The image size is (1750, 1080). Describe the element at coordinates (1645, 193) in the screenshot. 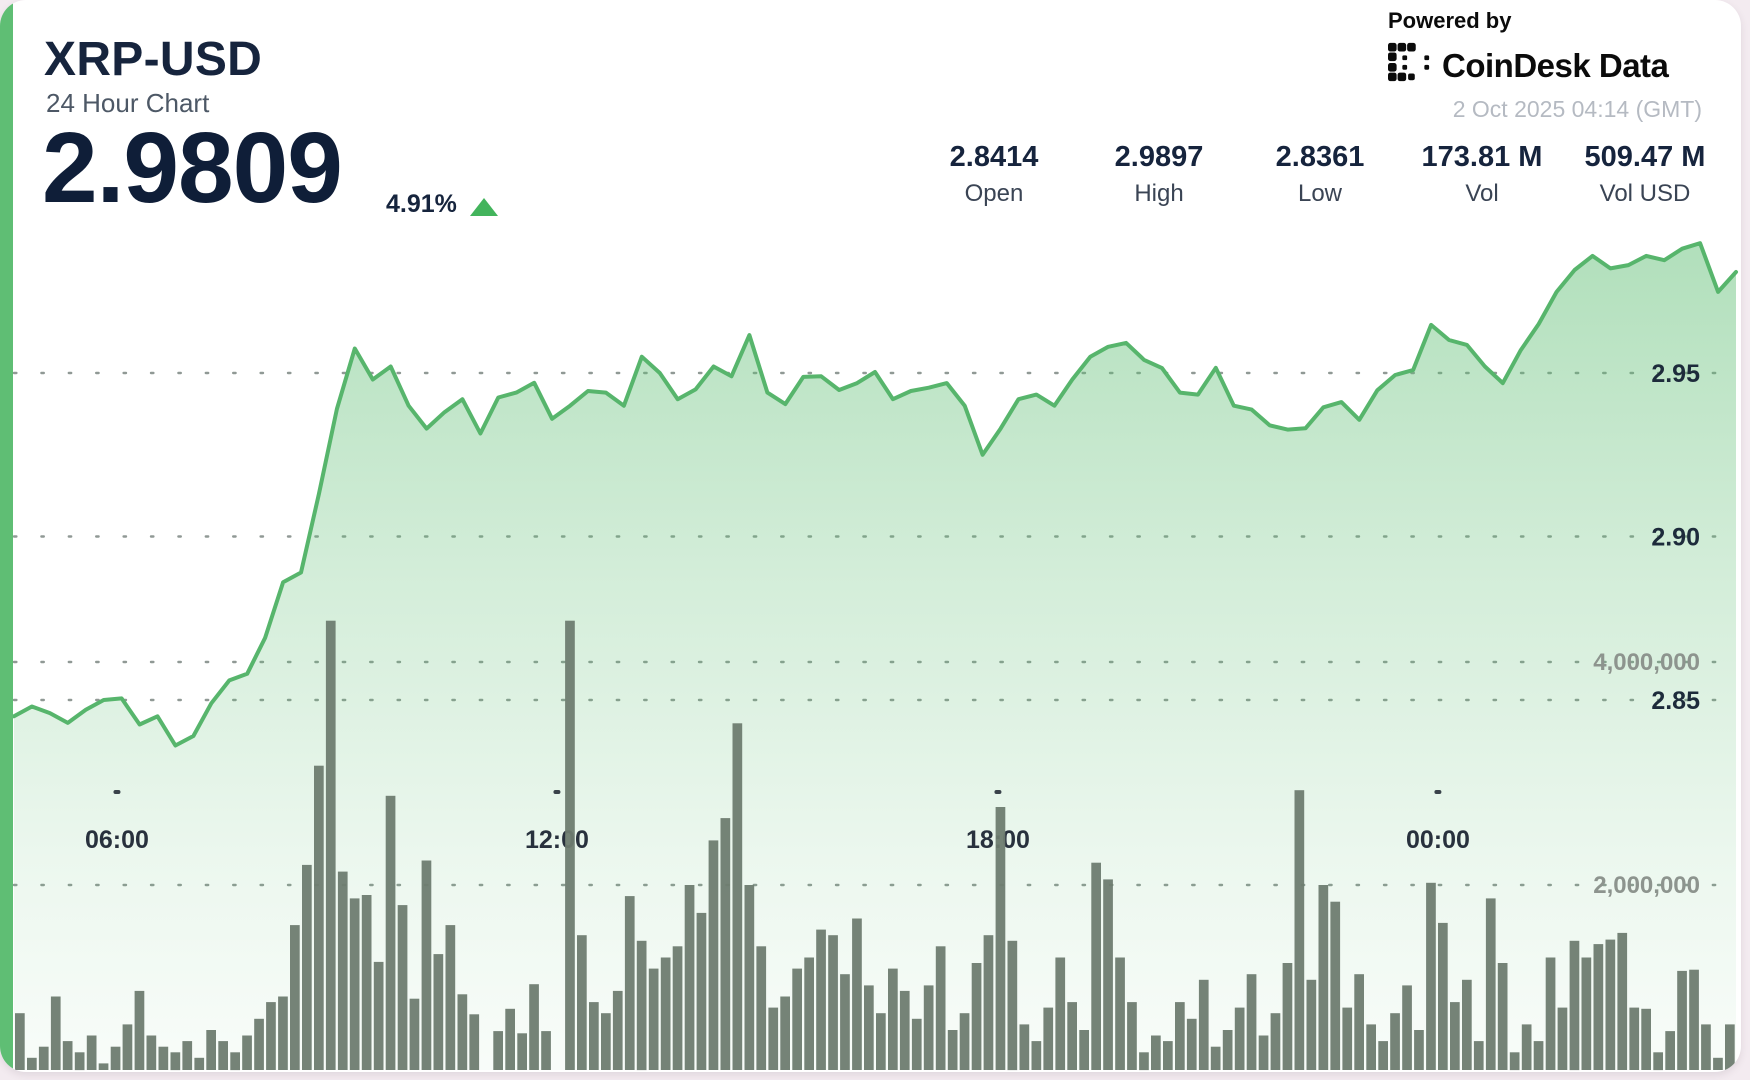

I see `stat-vol-usd-label: Vol USD` at that location.